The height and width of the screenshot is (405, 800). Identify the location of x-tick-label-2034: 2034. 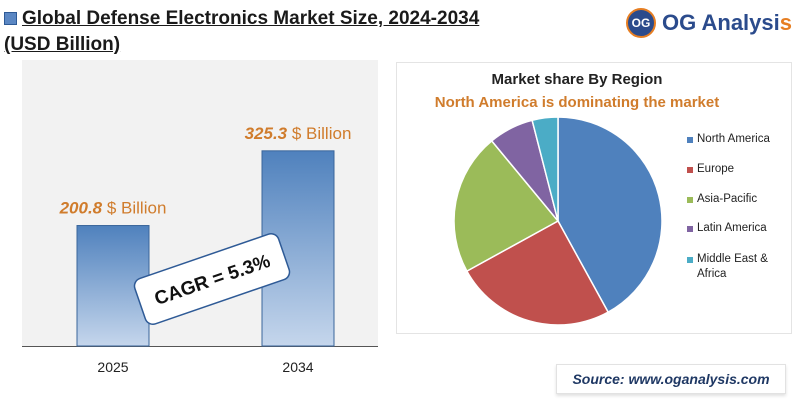
(297, 367).